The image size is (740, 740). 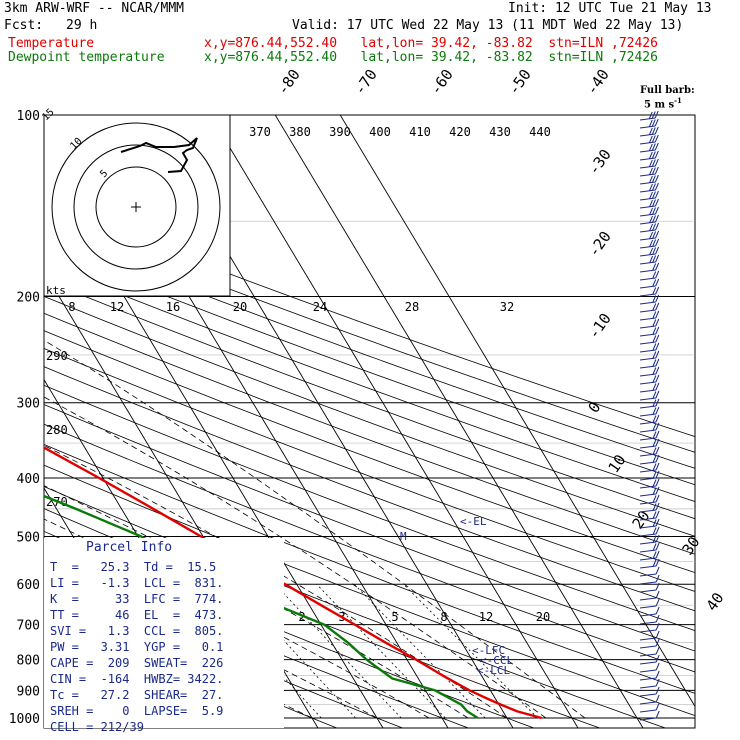 I want to click on pressure-tick-label: 600, so click(x=28, y=585).